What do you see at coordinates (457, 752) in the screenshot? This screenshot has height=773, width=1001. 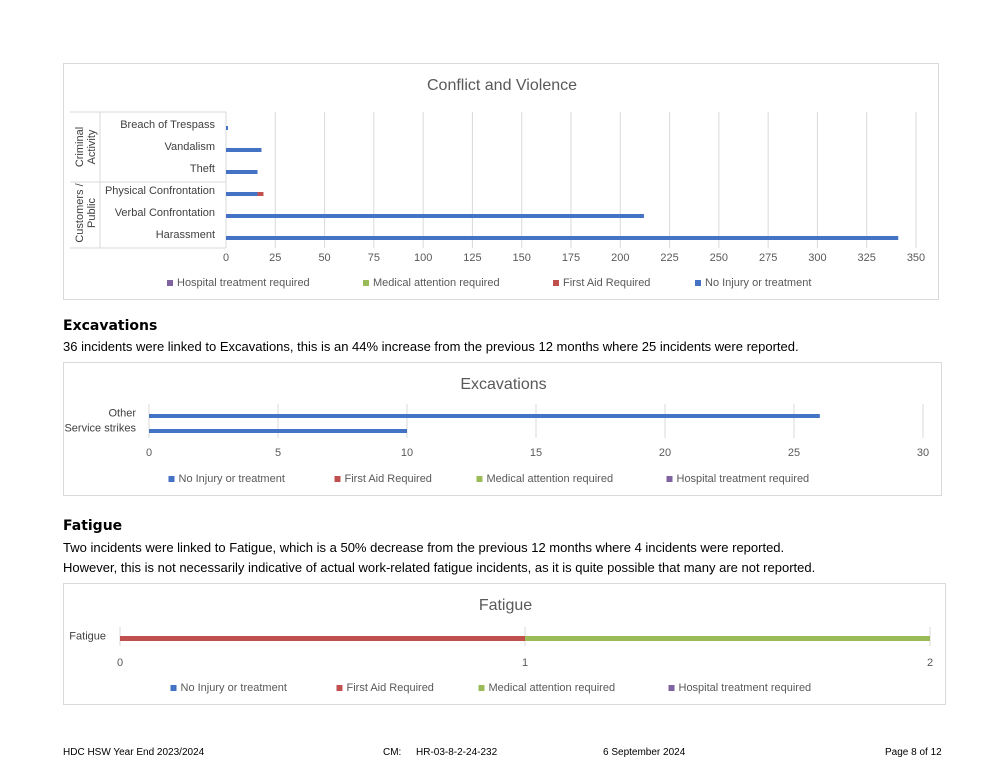 I see `footer-cm-value: HR-03-8-2-24-232` at bounding box center [457, 752].